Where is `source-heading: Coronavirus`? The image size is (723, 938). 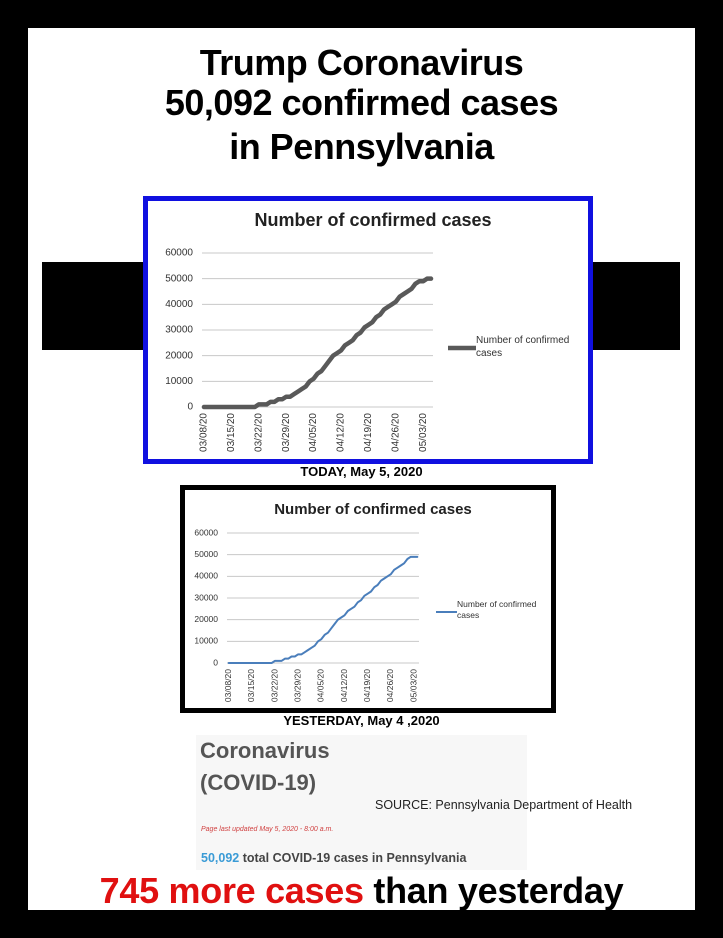 source-heading: Coronavirus is located at coordinates (265, 750).